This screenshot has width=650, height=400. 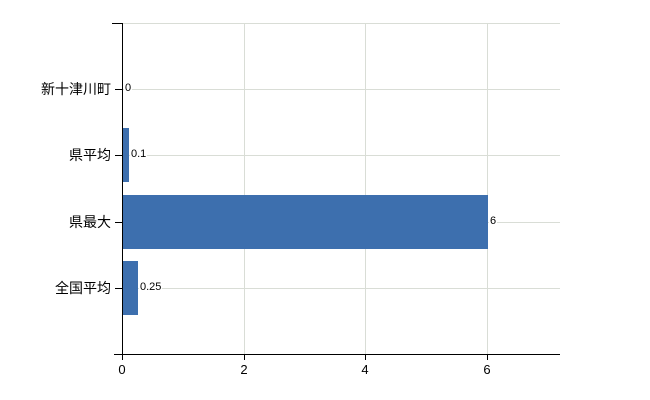 What do you see at coordinates (128, 88) in the screenshot?
I see `value-label: 0` at bounding box center [128, 88].